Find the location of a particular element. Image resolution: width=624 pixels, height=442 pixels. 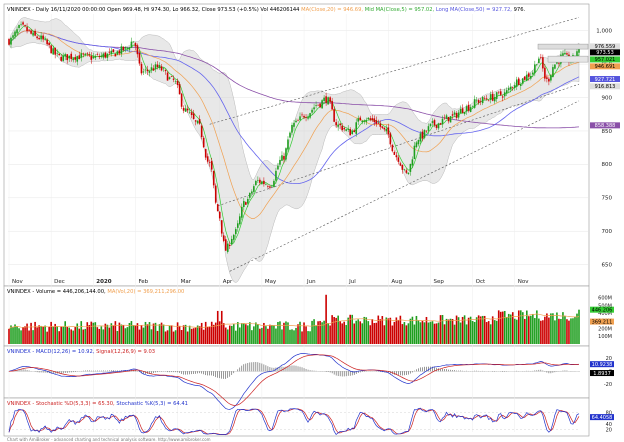

price-tag-label: 976.559 is located at coordinates (605, 47).